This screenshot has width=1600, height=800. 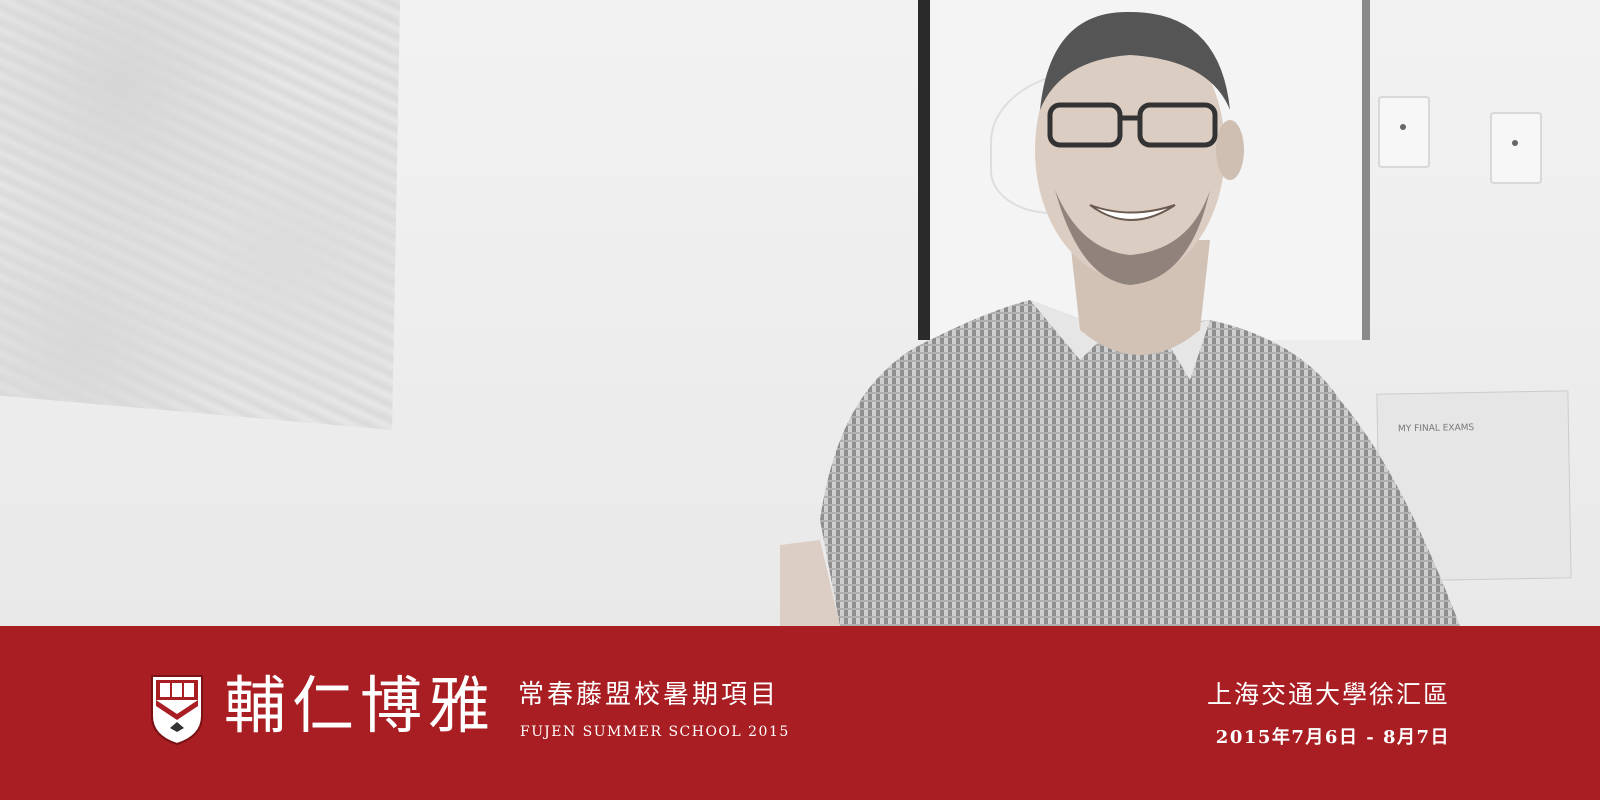 What do you see at coordinates (649, 695) in the screenshot?
I see `program-title-chinese: 常春藤盟校暑期項目` at bounding box center [649, 695].